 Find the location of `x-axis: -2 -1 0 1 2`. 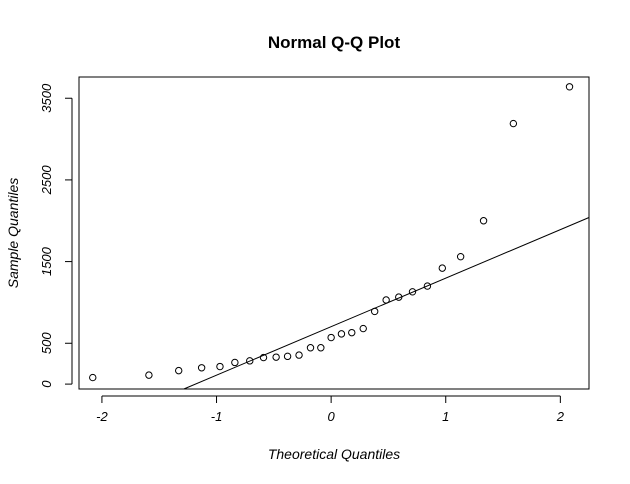

x-axis: -2 -1 0 1 2 is located at coordinates (330, 409).